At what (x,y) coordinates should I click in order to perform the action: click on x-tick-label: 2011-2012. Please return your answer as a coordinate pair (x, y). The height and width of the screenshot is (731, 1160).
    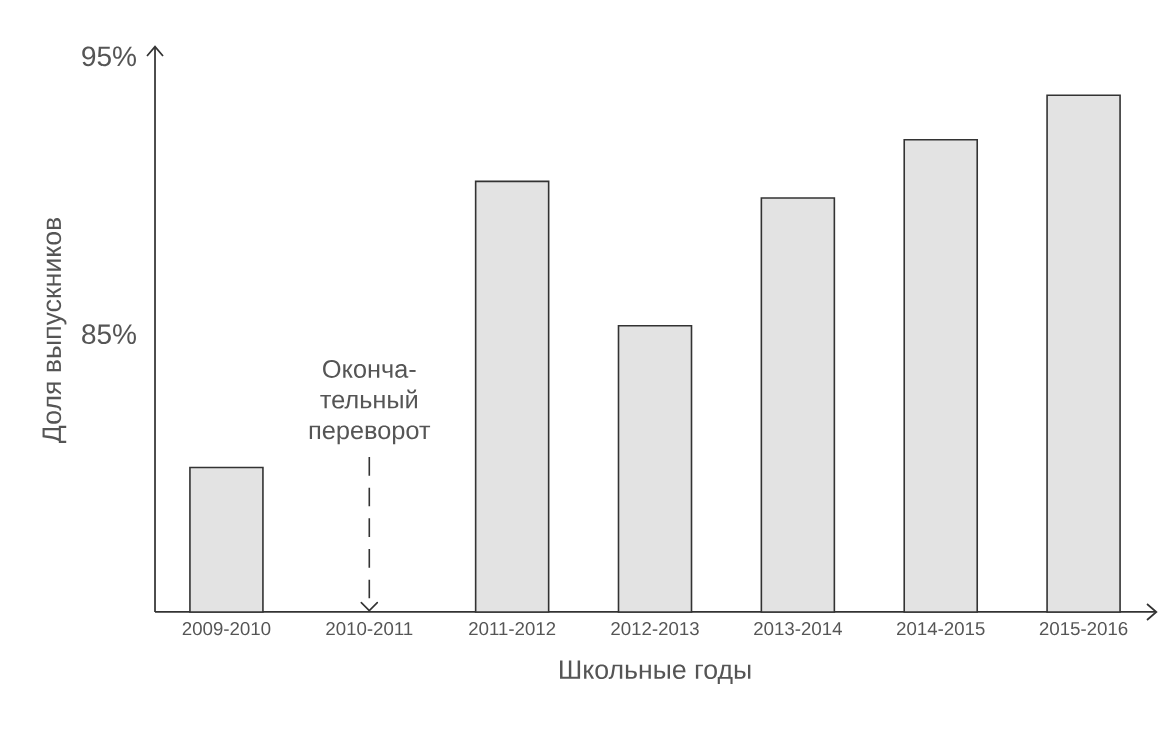
    Looking at the image, I should click on (512, 629).